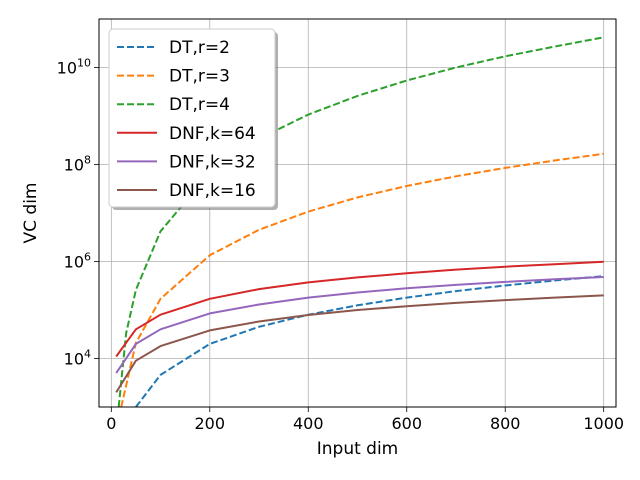  I want to click on x-tick-label: 600, so click(406, 423).